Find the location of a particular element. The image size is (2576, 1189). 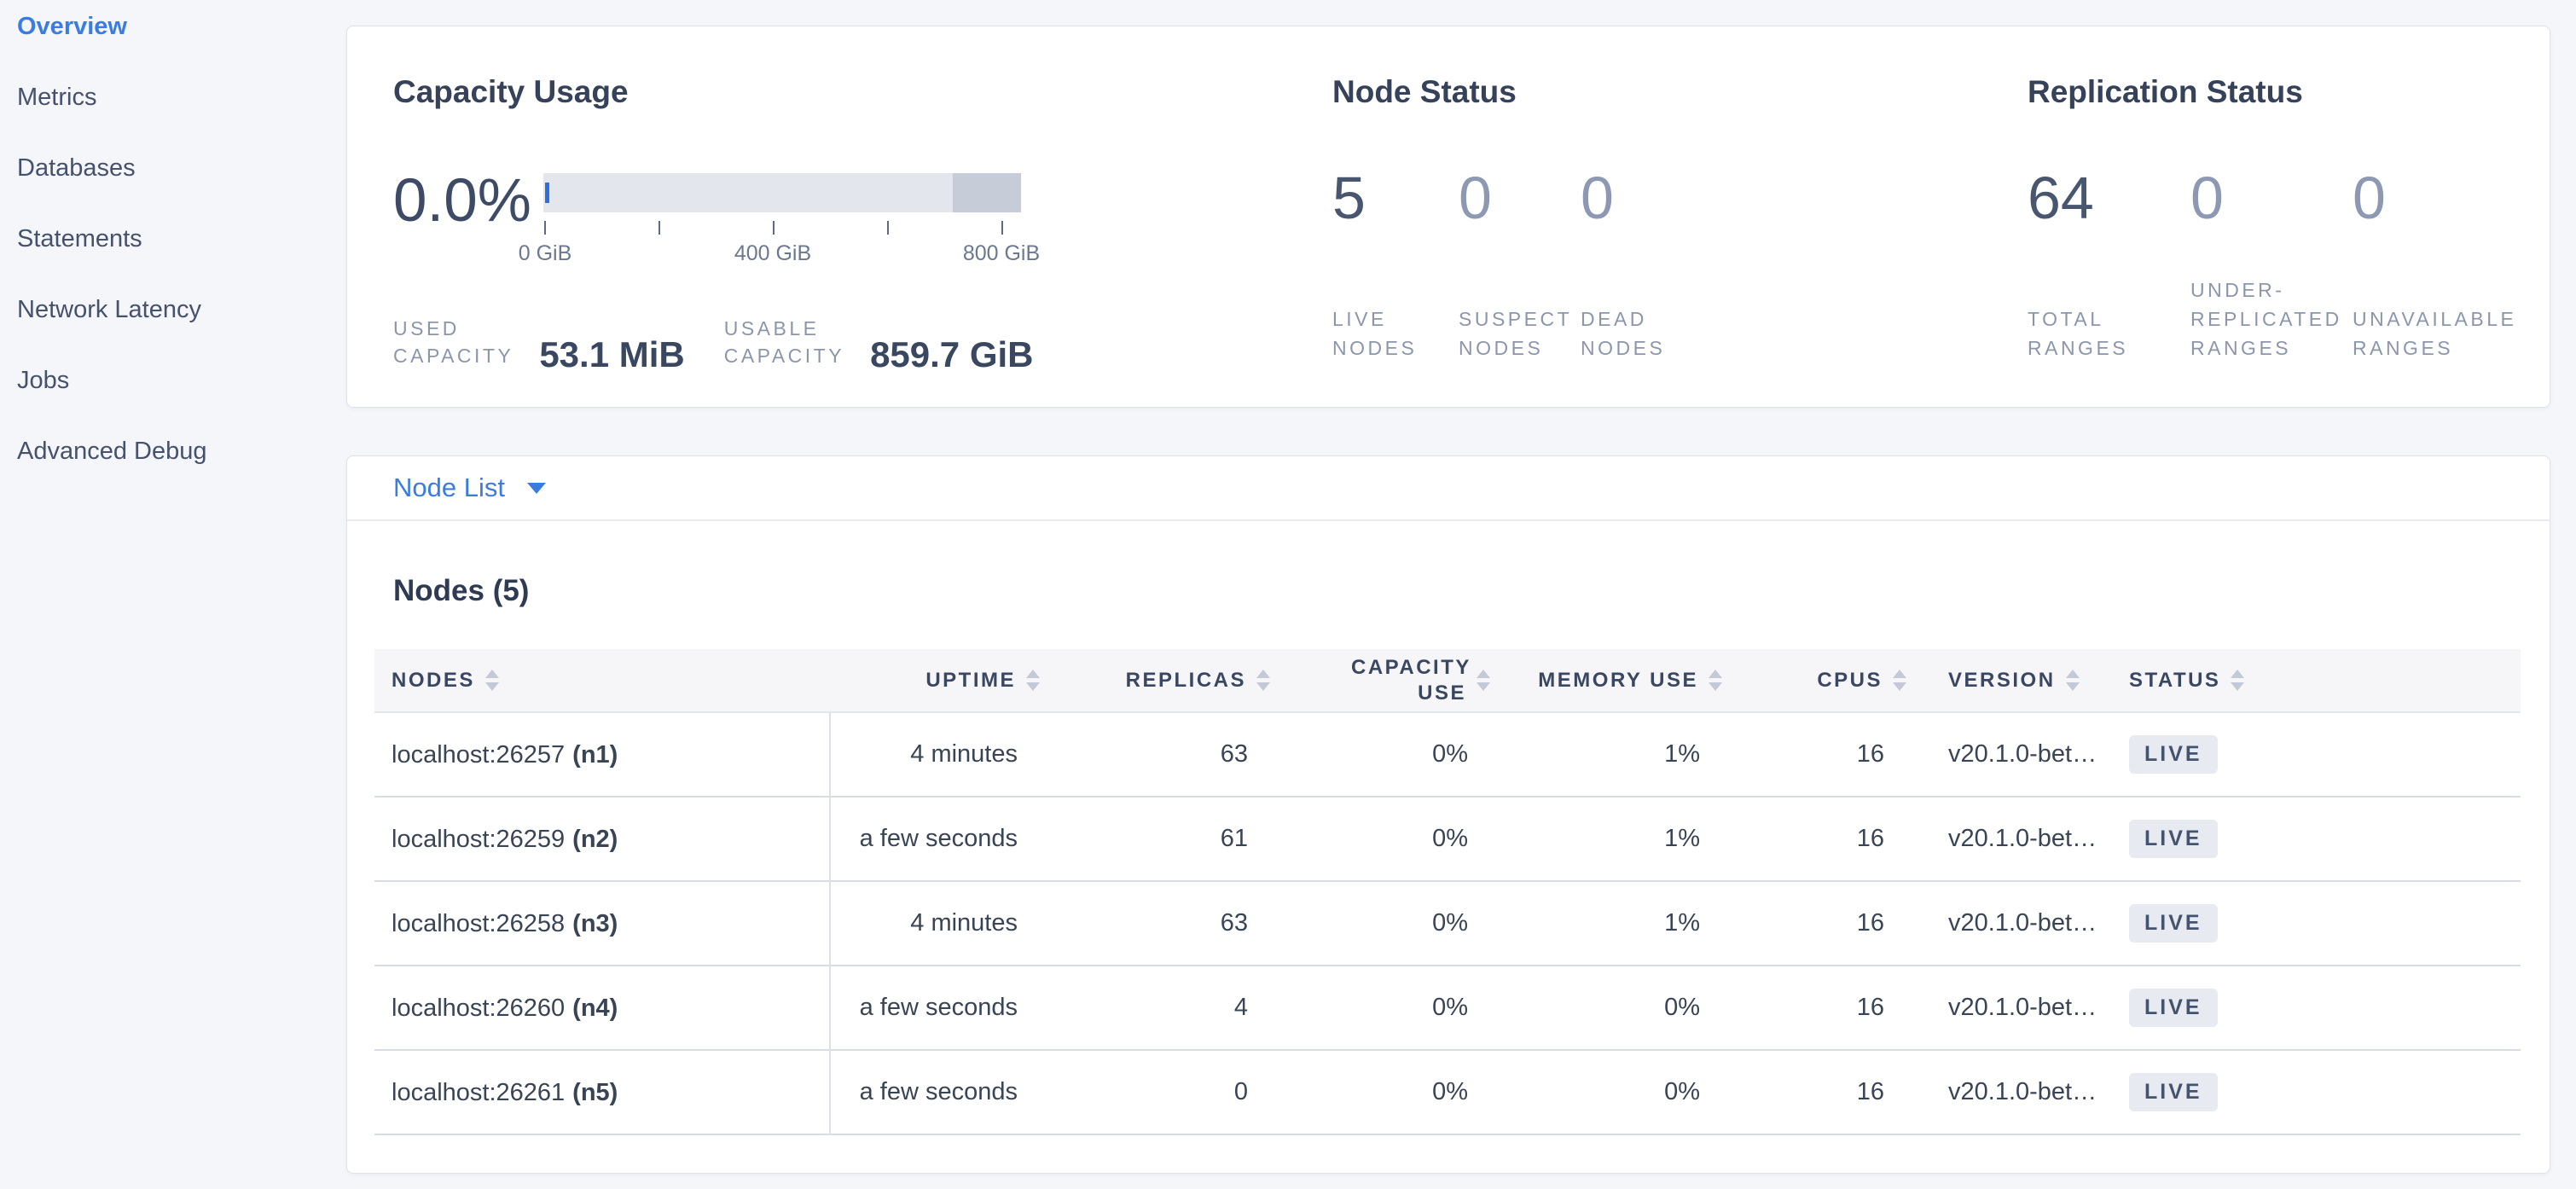

sidebar-item-advanced-debug: Advanced Debug is located at coordinates (112, 451).